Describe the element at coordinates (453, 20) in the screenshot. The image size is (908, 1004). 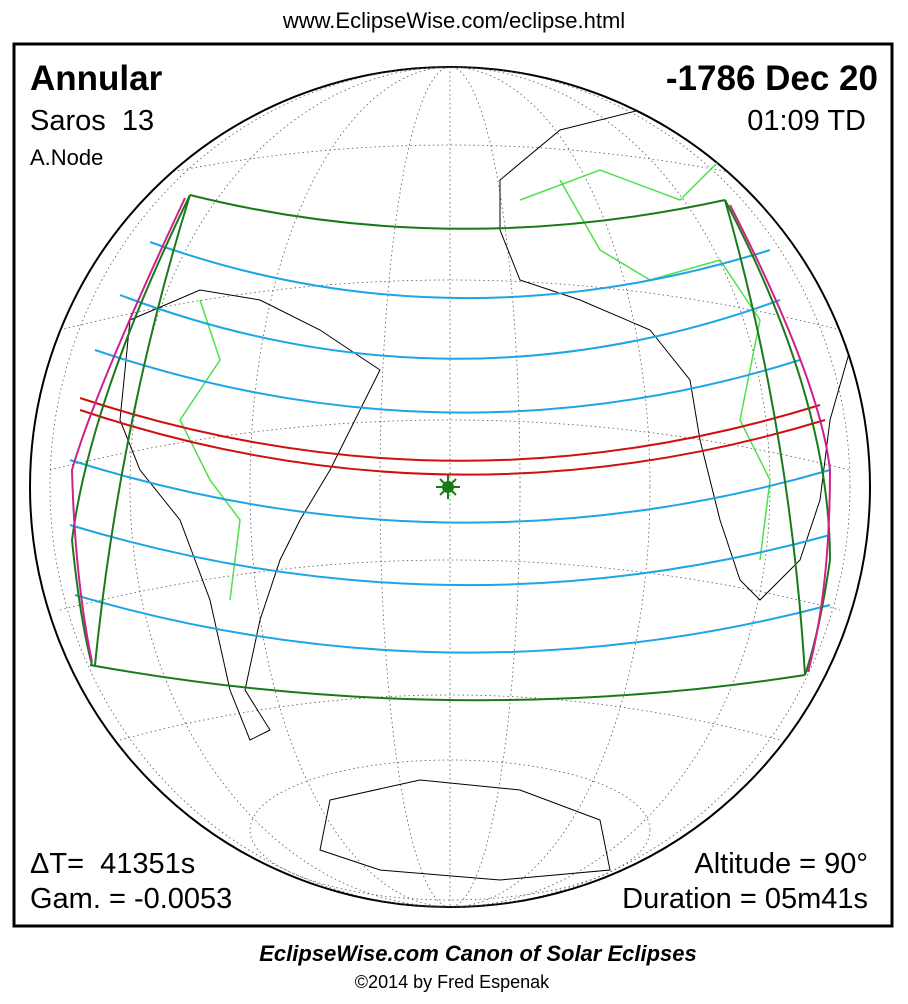
I see `url: www.EclipseWise.com/eclipse.html` at that location.